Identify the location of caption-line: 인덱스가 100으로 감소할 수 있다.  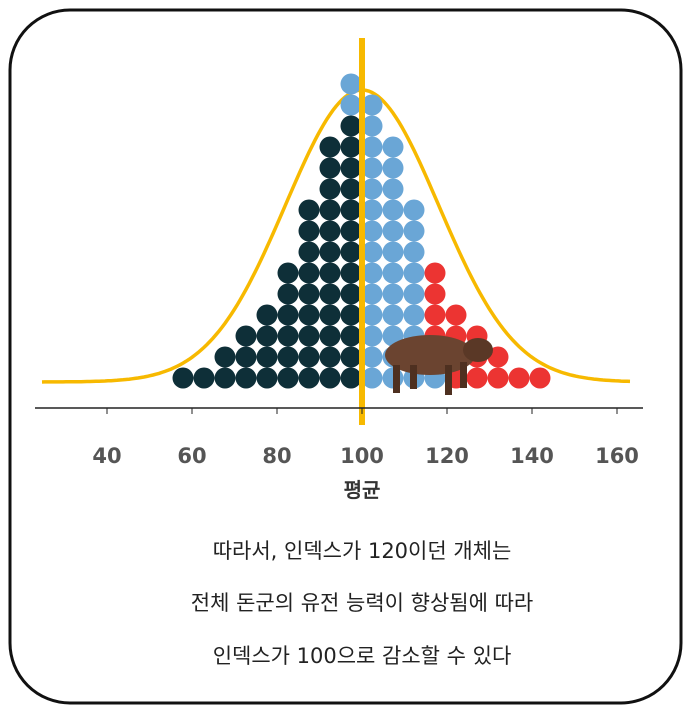
(362, 656).